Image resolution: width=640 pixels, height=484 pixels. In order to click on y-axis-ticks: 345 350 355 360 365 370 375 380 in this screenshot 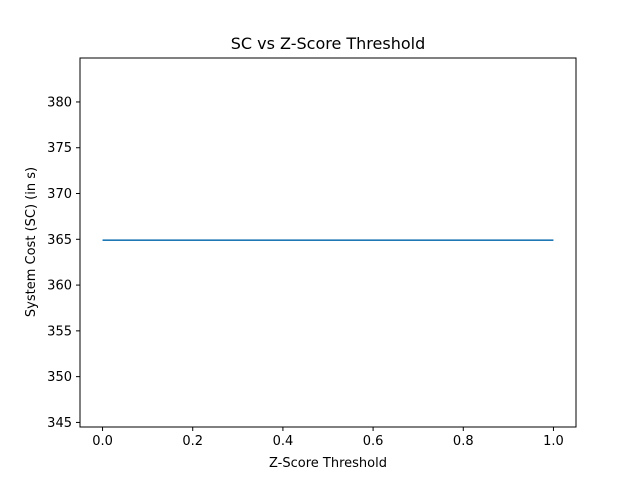, I will do `click(63, 263)`.